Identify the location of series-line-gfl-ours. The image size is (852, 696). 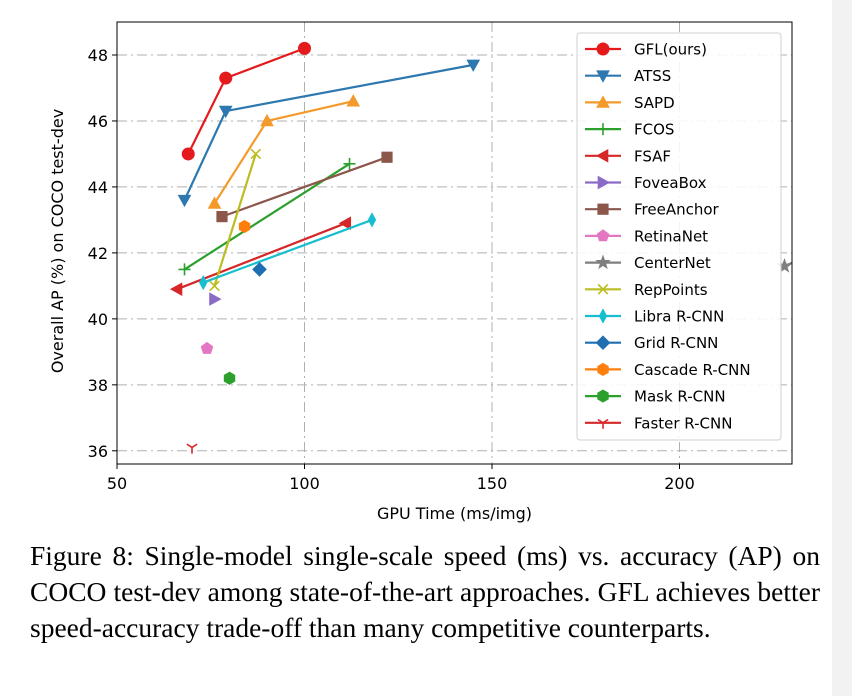
(246, 101).